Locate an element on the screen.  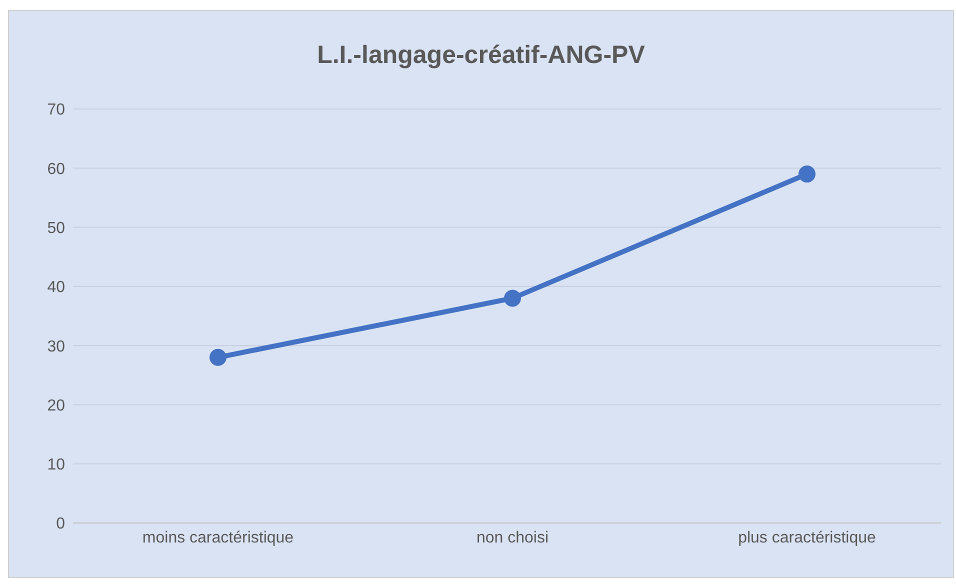
x-tick-label: moins caractéristique is located at coordinates (218, 537).